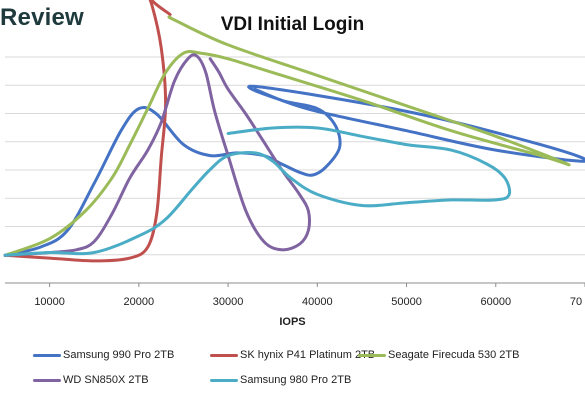  Describe the element at coordinates (292, 24) in the screenshot. I see `chart-title: VDI Initial Login` at that location.